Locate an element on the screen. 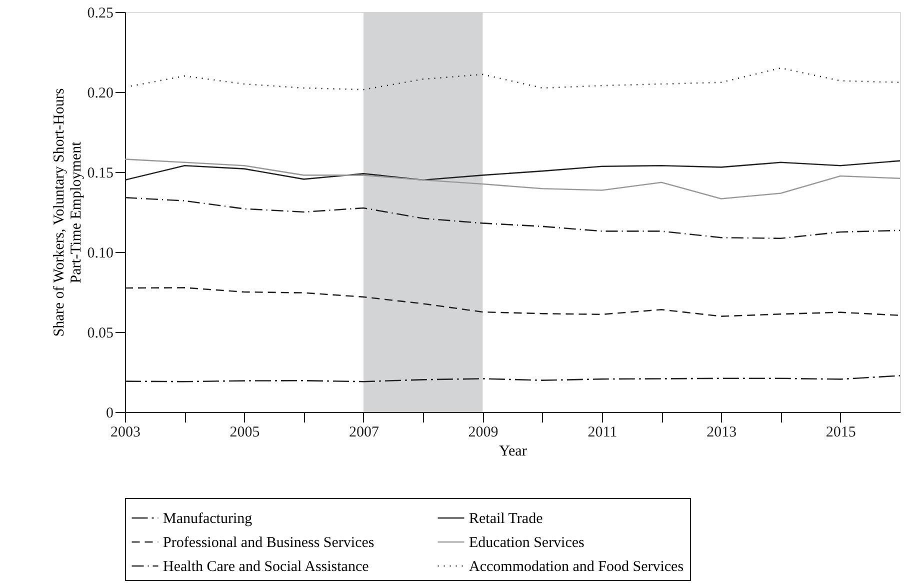 Image resolution: width=917 pixels, height=583 pixels. legend-label: Health Care and Social Assistance is located at coordinates (266, 567).